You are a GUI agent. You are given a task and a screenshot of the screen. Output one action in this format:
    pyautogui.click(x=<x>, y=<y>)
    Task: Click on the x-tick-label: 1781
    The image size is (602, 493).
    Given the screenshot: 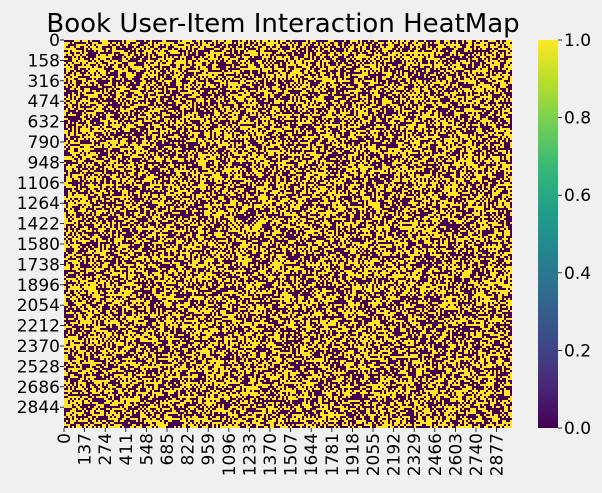 What is the action you would take?
    pyautogui.click(x=333, y=454)
    